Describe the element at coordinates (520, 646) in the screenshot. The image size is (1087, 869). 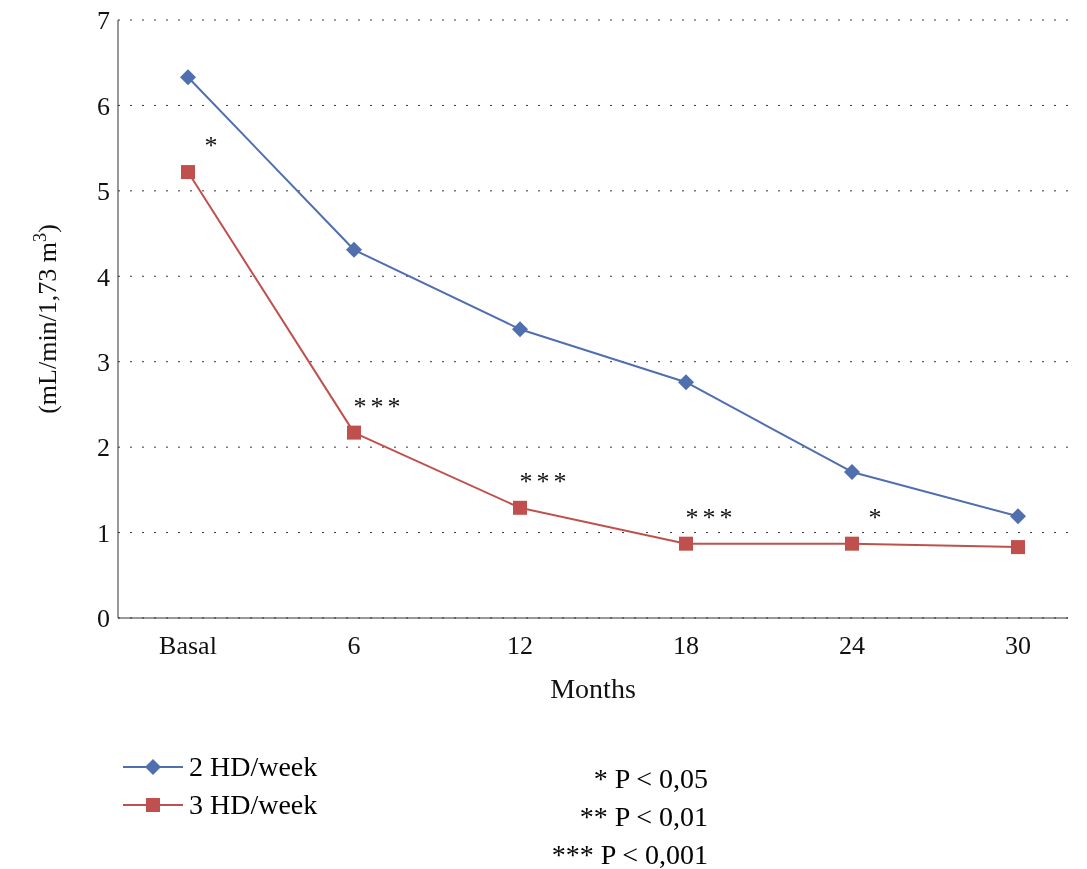
I see `x-tick-label: 12` at that location.